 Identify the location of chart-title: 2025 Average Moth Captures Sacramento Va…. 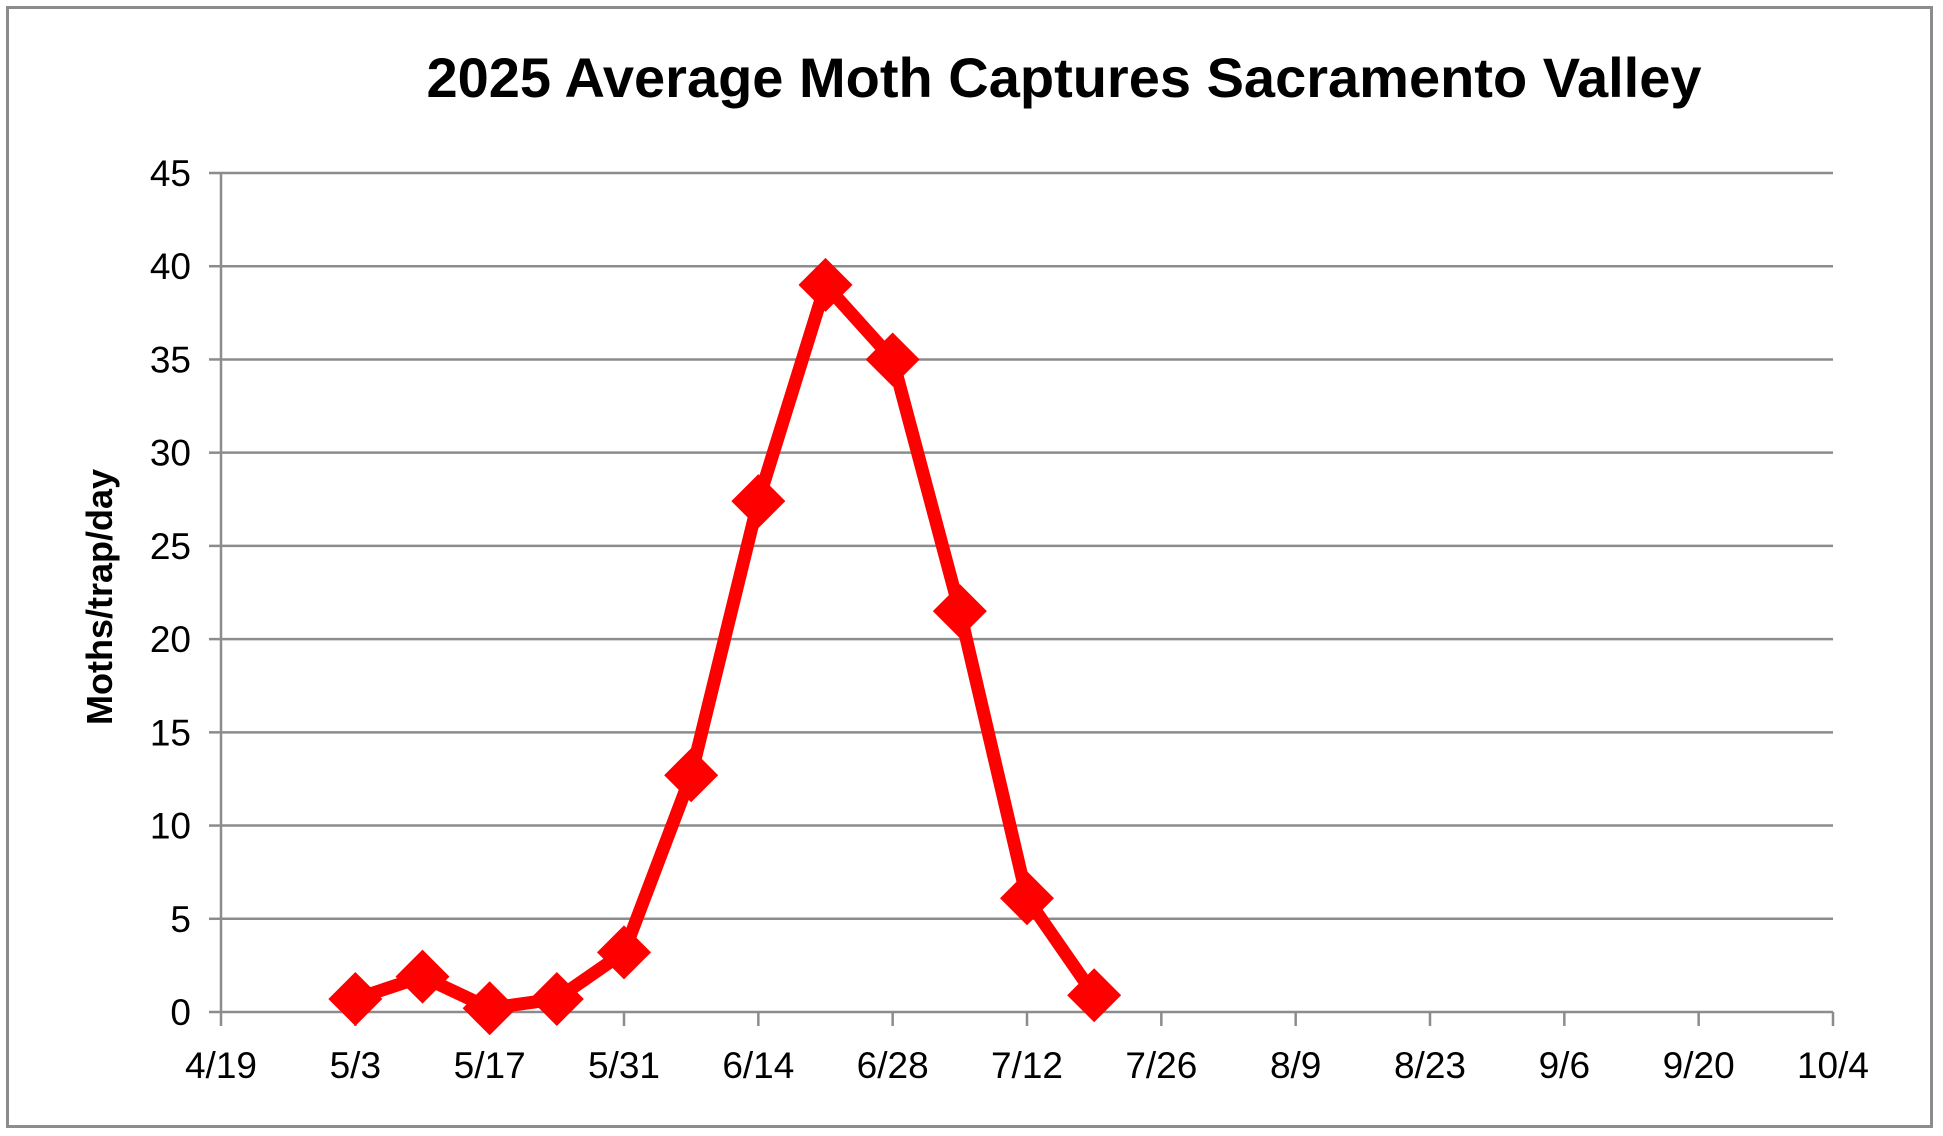
(1063, 77).